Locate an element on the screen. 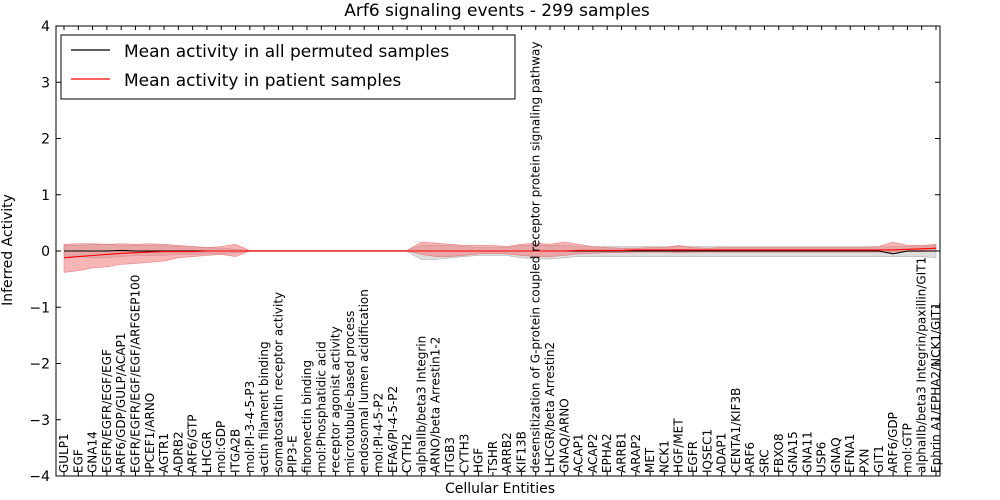  x-tick-label: NCK1 is located at coordinates (664, 456).